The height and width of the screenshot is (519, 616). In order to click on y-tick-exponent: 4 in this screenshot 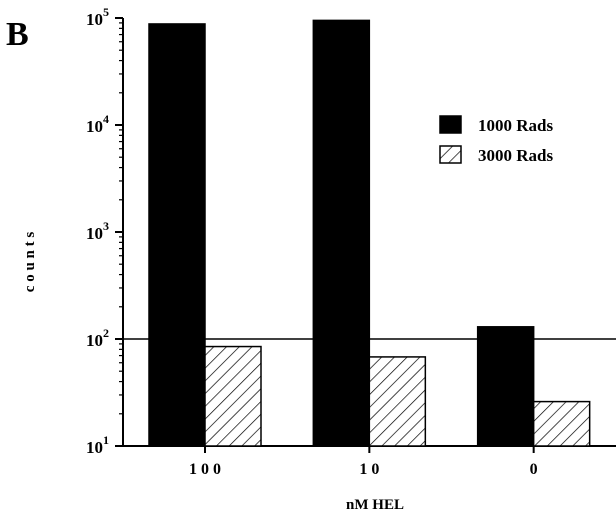, I will do `click(106, 119)`.